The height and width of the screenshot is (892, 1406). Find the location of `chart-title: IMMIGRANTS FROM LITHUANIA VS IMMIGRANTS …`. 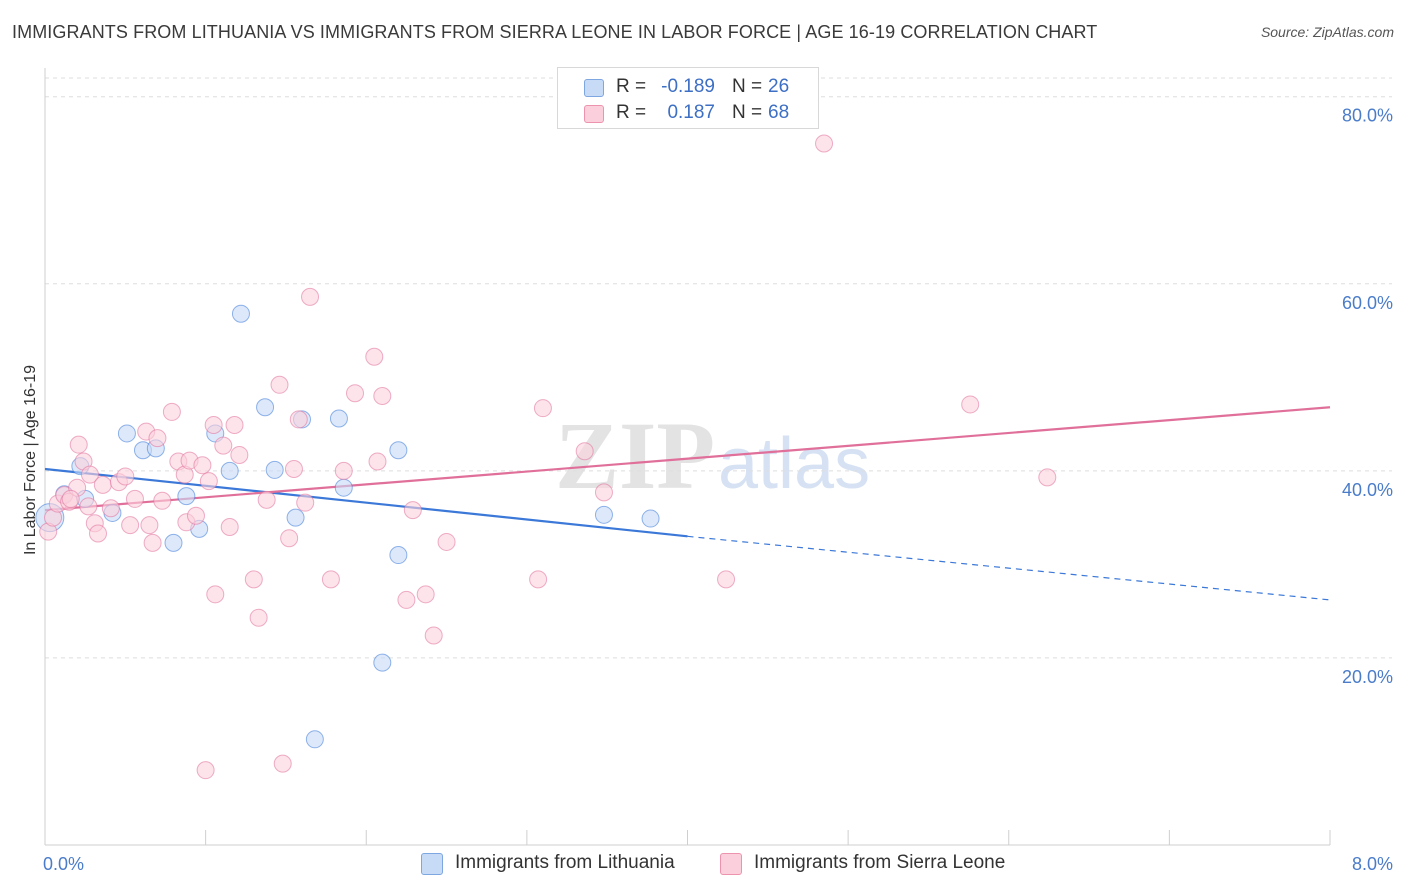

chart-title: IMMIGRANTS FROM LITHUANIA VS IMMIGRANTS … is located at coordinates (555, 32).